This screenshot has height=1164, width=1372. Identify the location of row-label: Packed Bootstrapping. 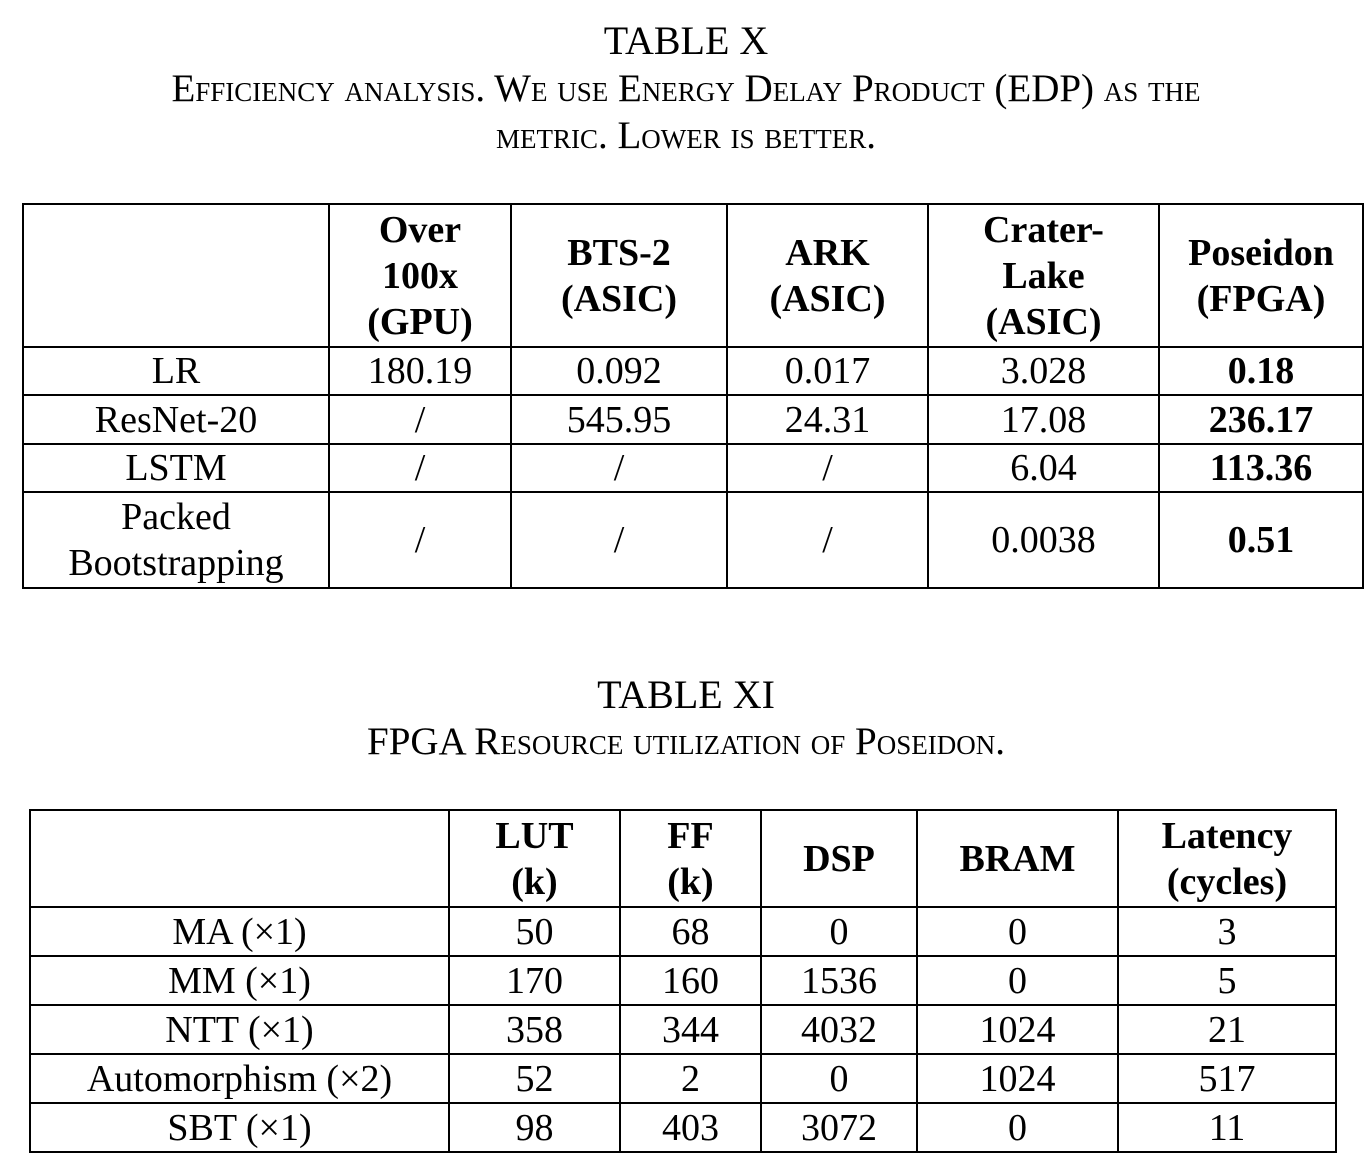
(176, 540).